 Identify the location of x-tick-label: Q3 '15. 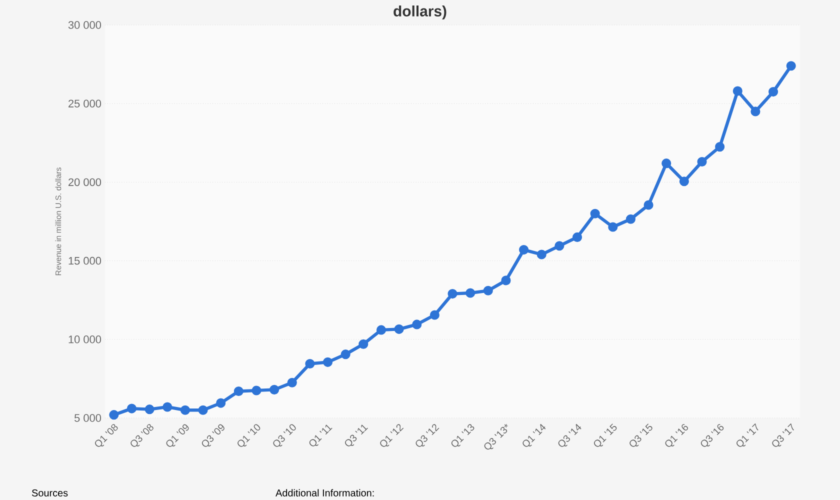
(641, 435).